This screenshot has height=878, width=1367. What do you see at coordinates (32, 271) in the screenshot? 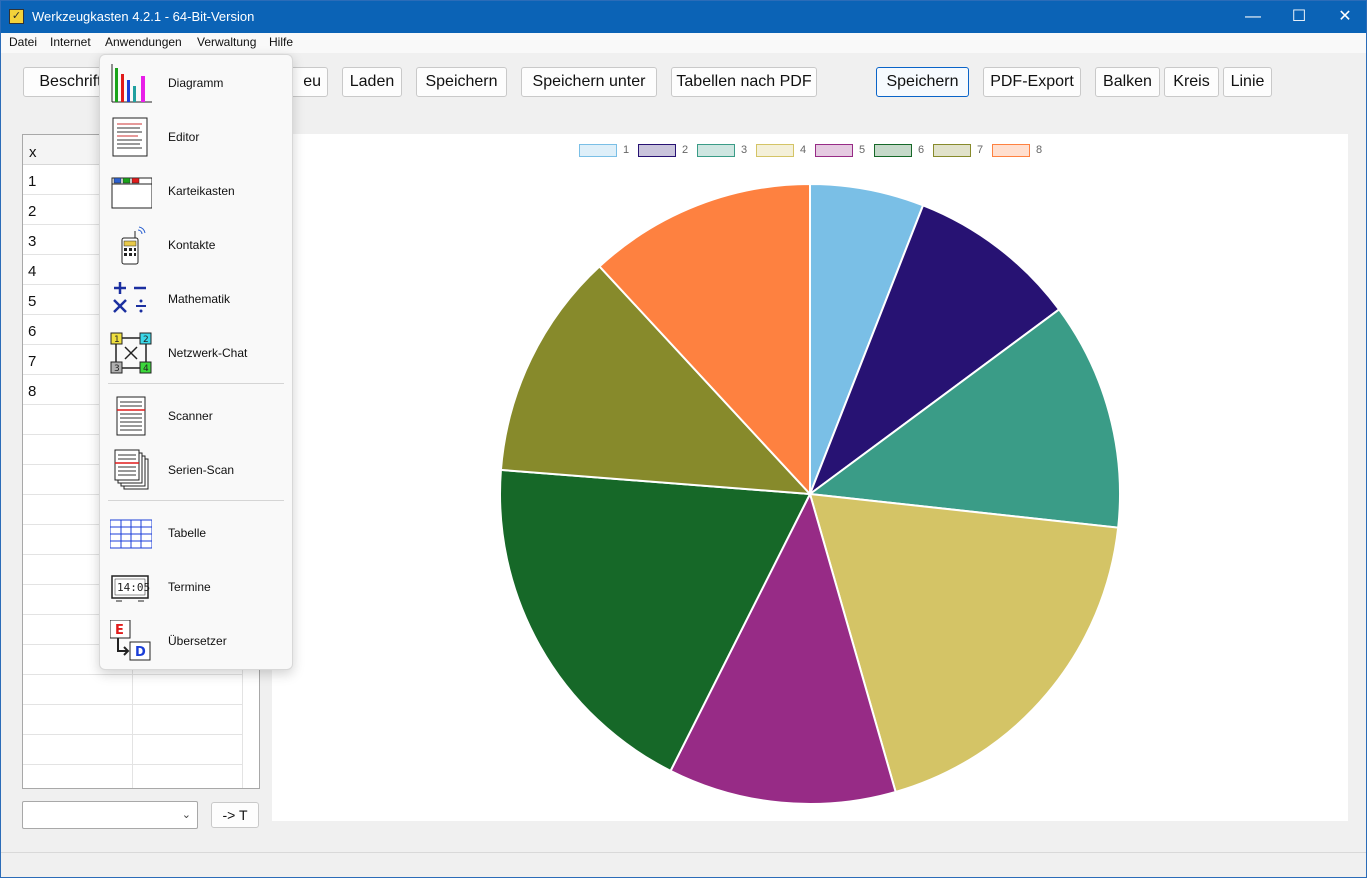
I see `table-cell-x: 4` at bounding box center [32, 271].